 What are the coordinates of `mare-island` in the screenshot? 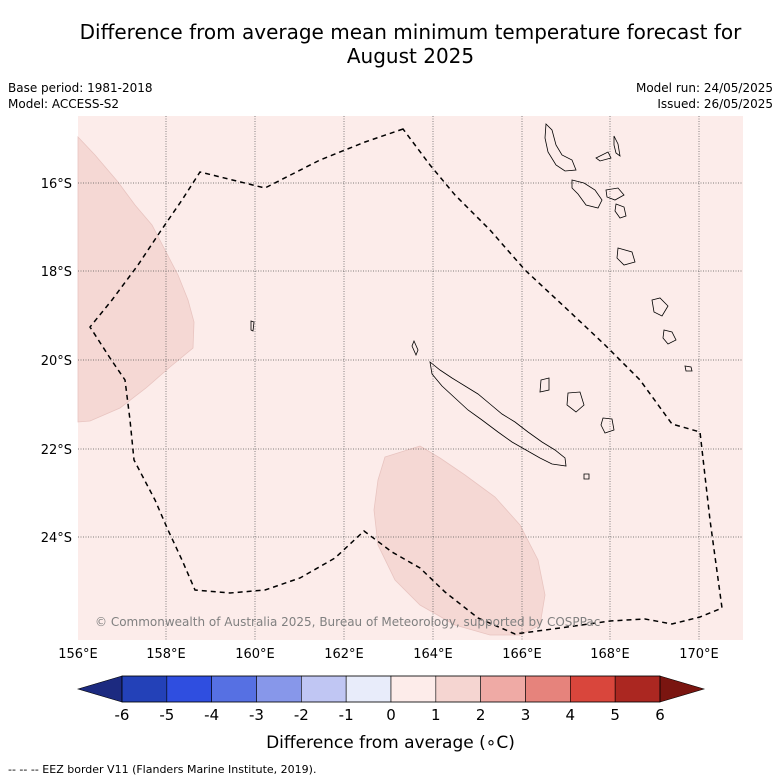 It's located at (607, 425).